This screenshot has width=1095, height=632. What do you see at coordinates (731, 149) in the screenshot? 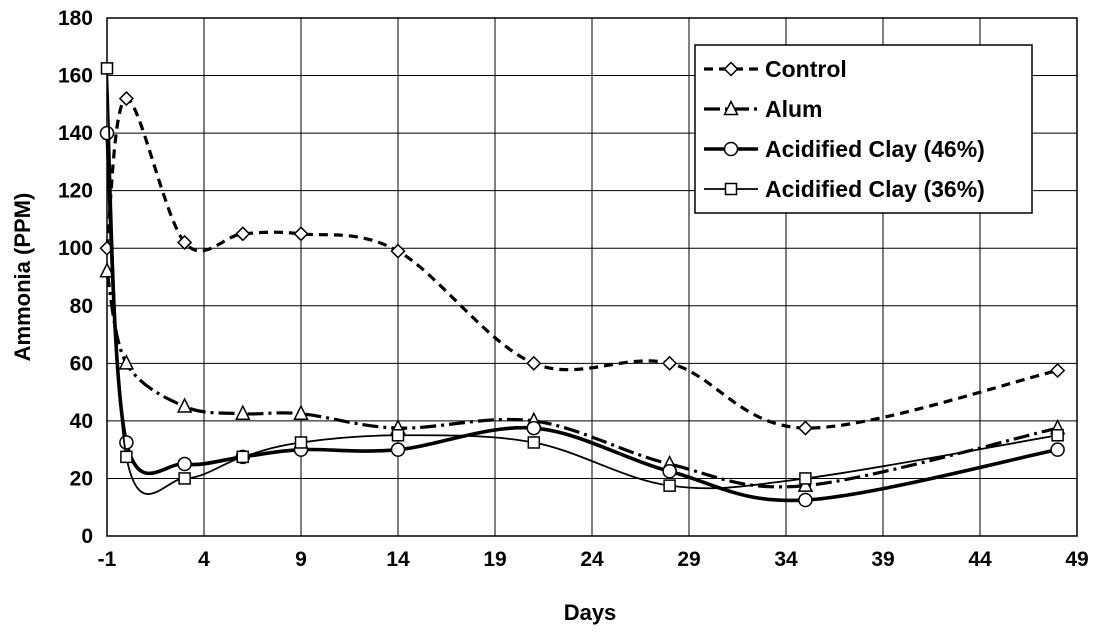
I see `legend-circle-marker` at bounding box center [731, 149].